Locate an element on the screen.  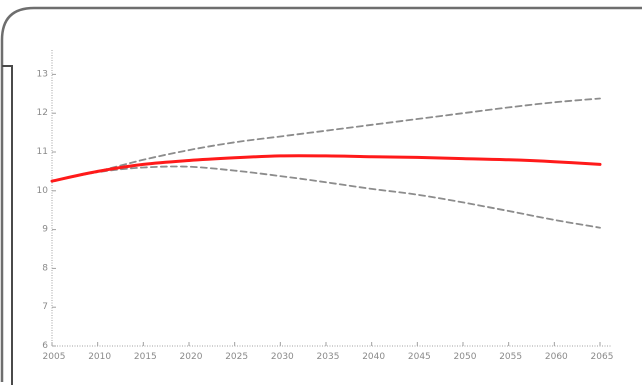
x-tick-label: 2035 is located at coordinates (328, 357).